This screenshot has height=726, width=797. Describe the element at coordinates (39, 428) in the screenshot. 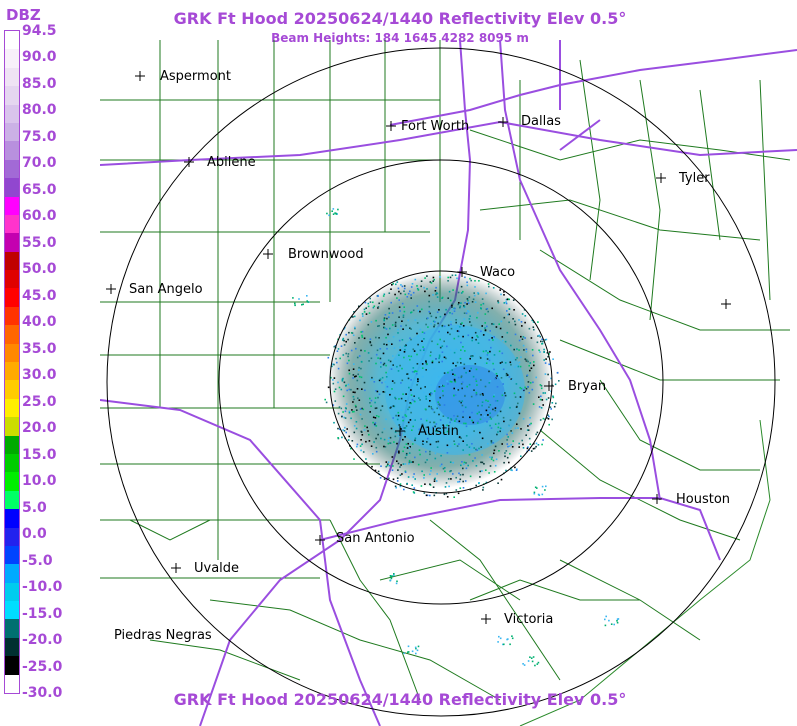

I see `legend-tick-label: 20.0` at that location.